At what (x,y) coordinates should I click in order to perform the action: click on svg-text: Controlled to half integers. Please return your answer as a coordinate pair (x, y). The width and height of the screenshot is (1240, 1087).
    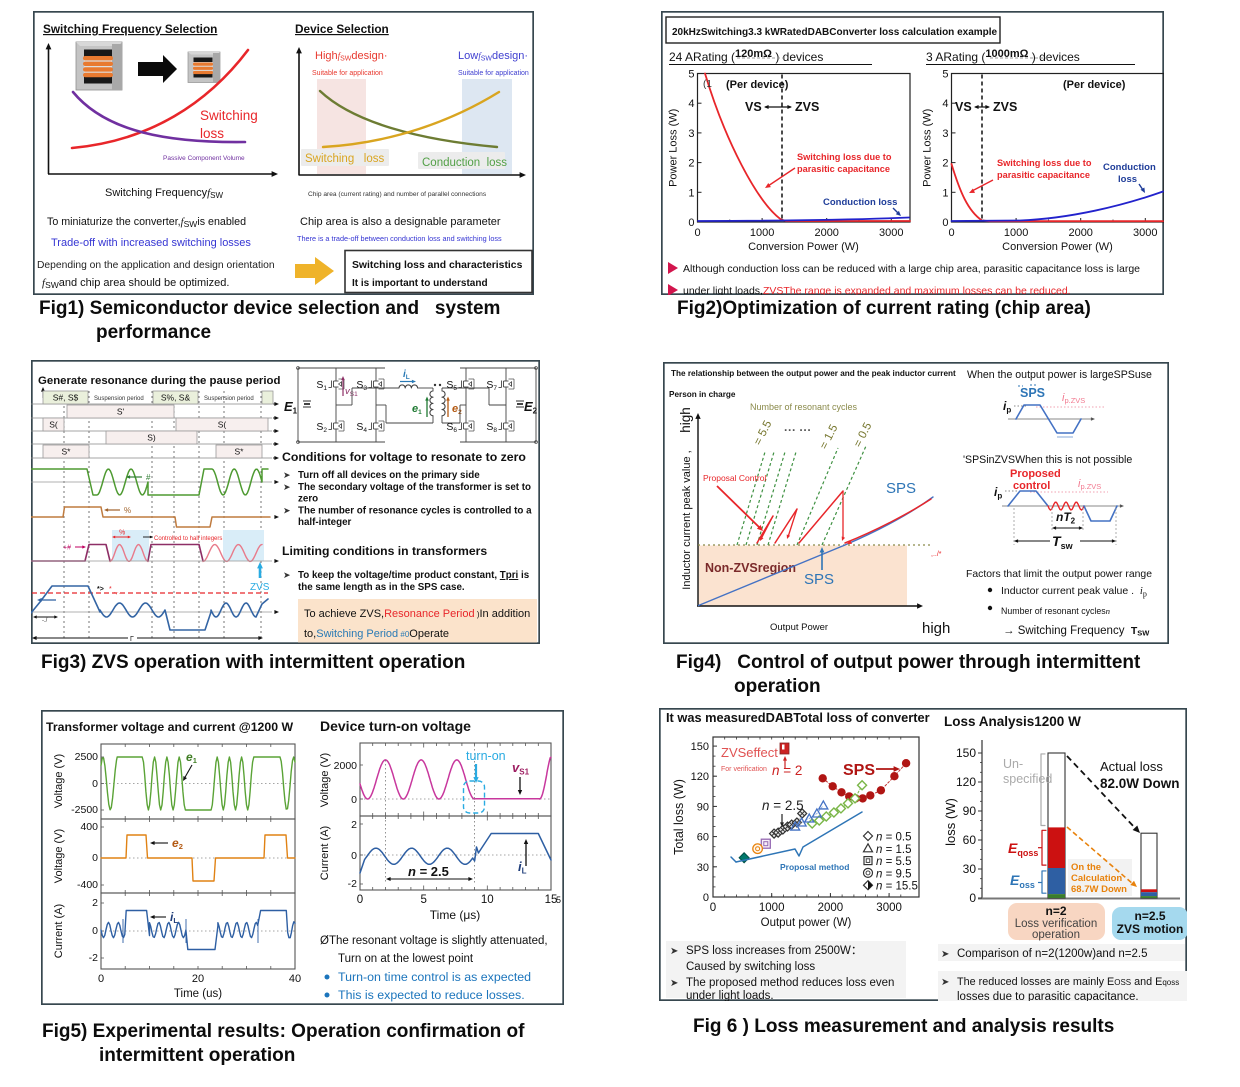
    Looking at the image, I should click on (188, 539).